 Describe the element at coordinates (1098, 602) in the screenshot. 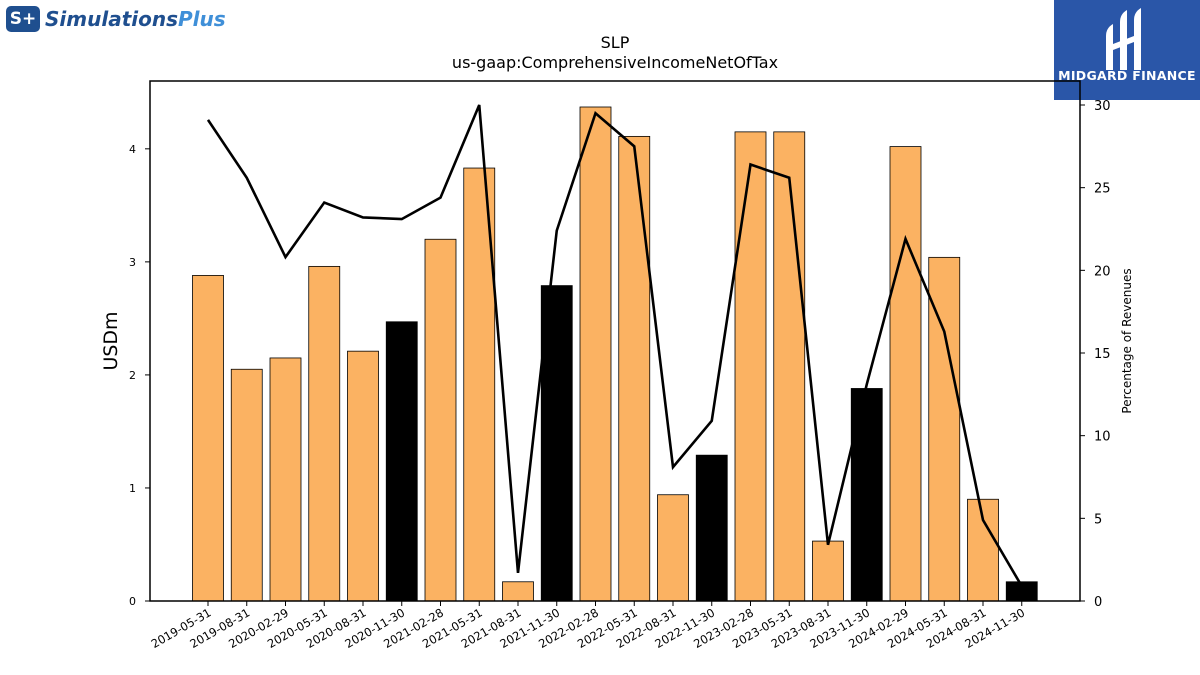

I see `y2-tick-label: 0` at that location.